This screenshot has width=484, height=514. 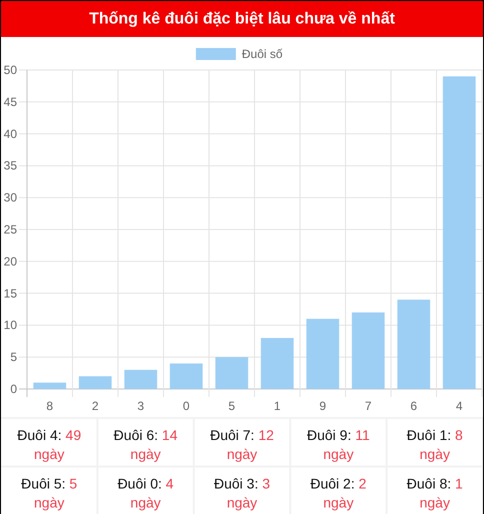 What do you see at coordinates (262, 54) in the screenshot?
I see `legend-label: Đuôi số` at bounding box center [262, 54].